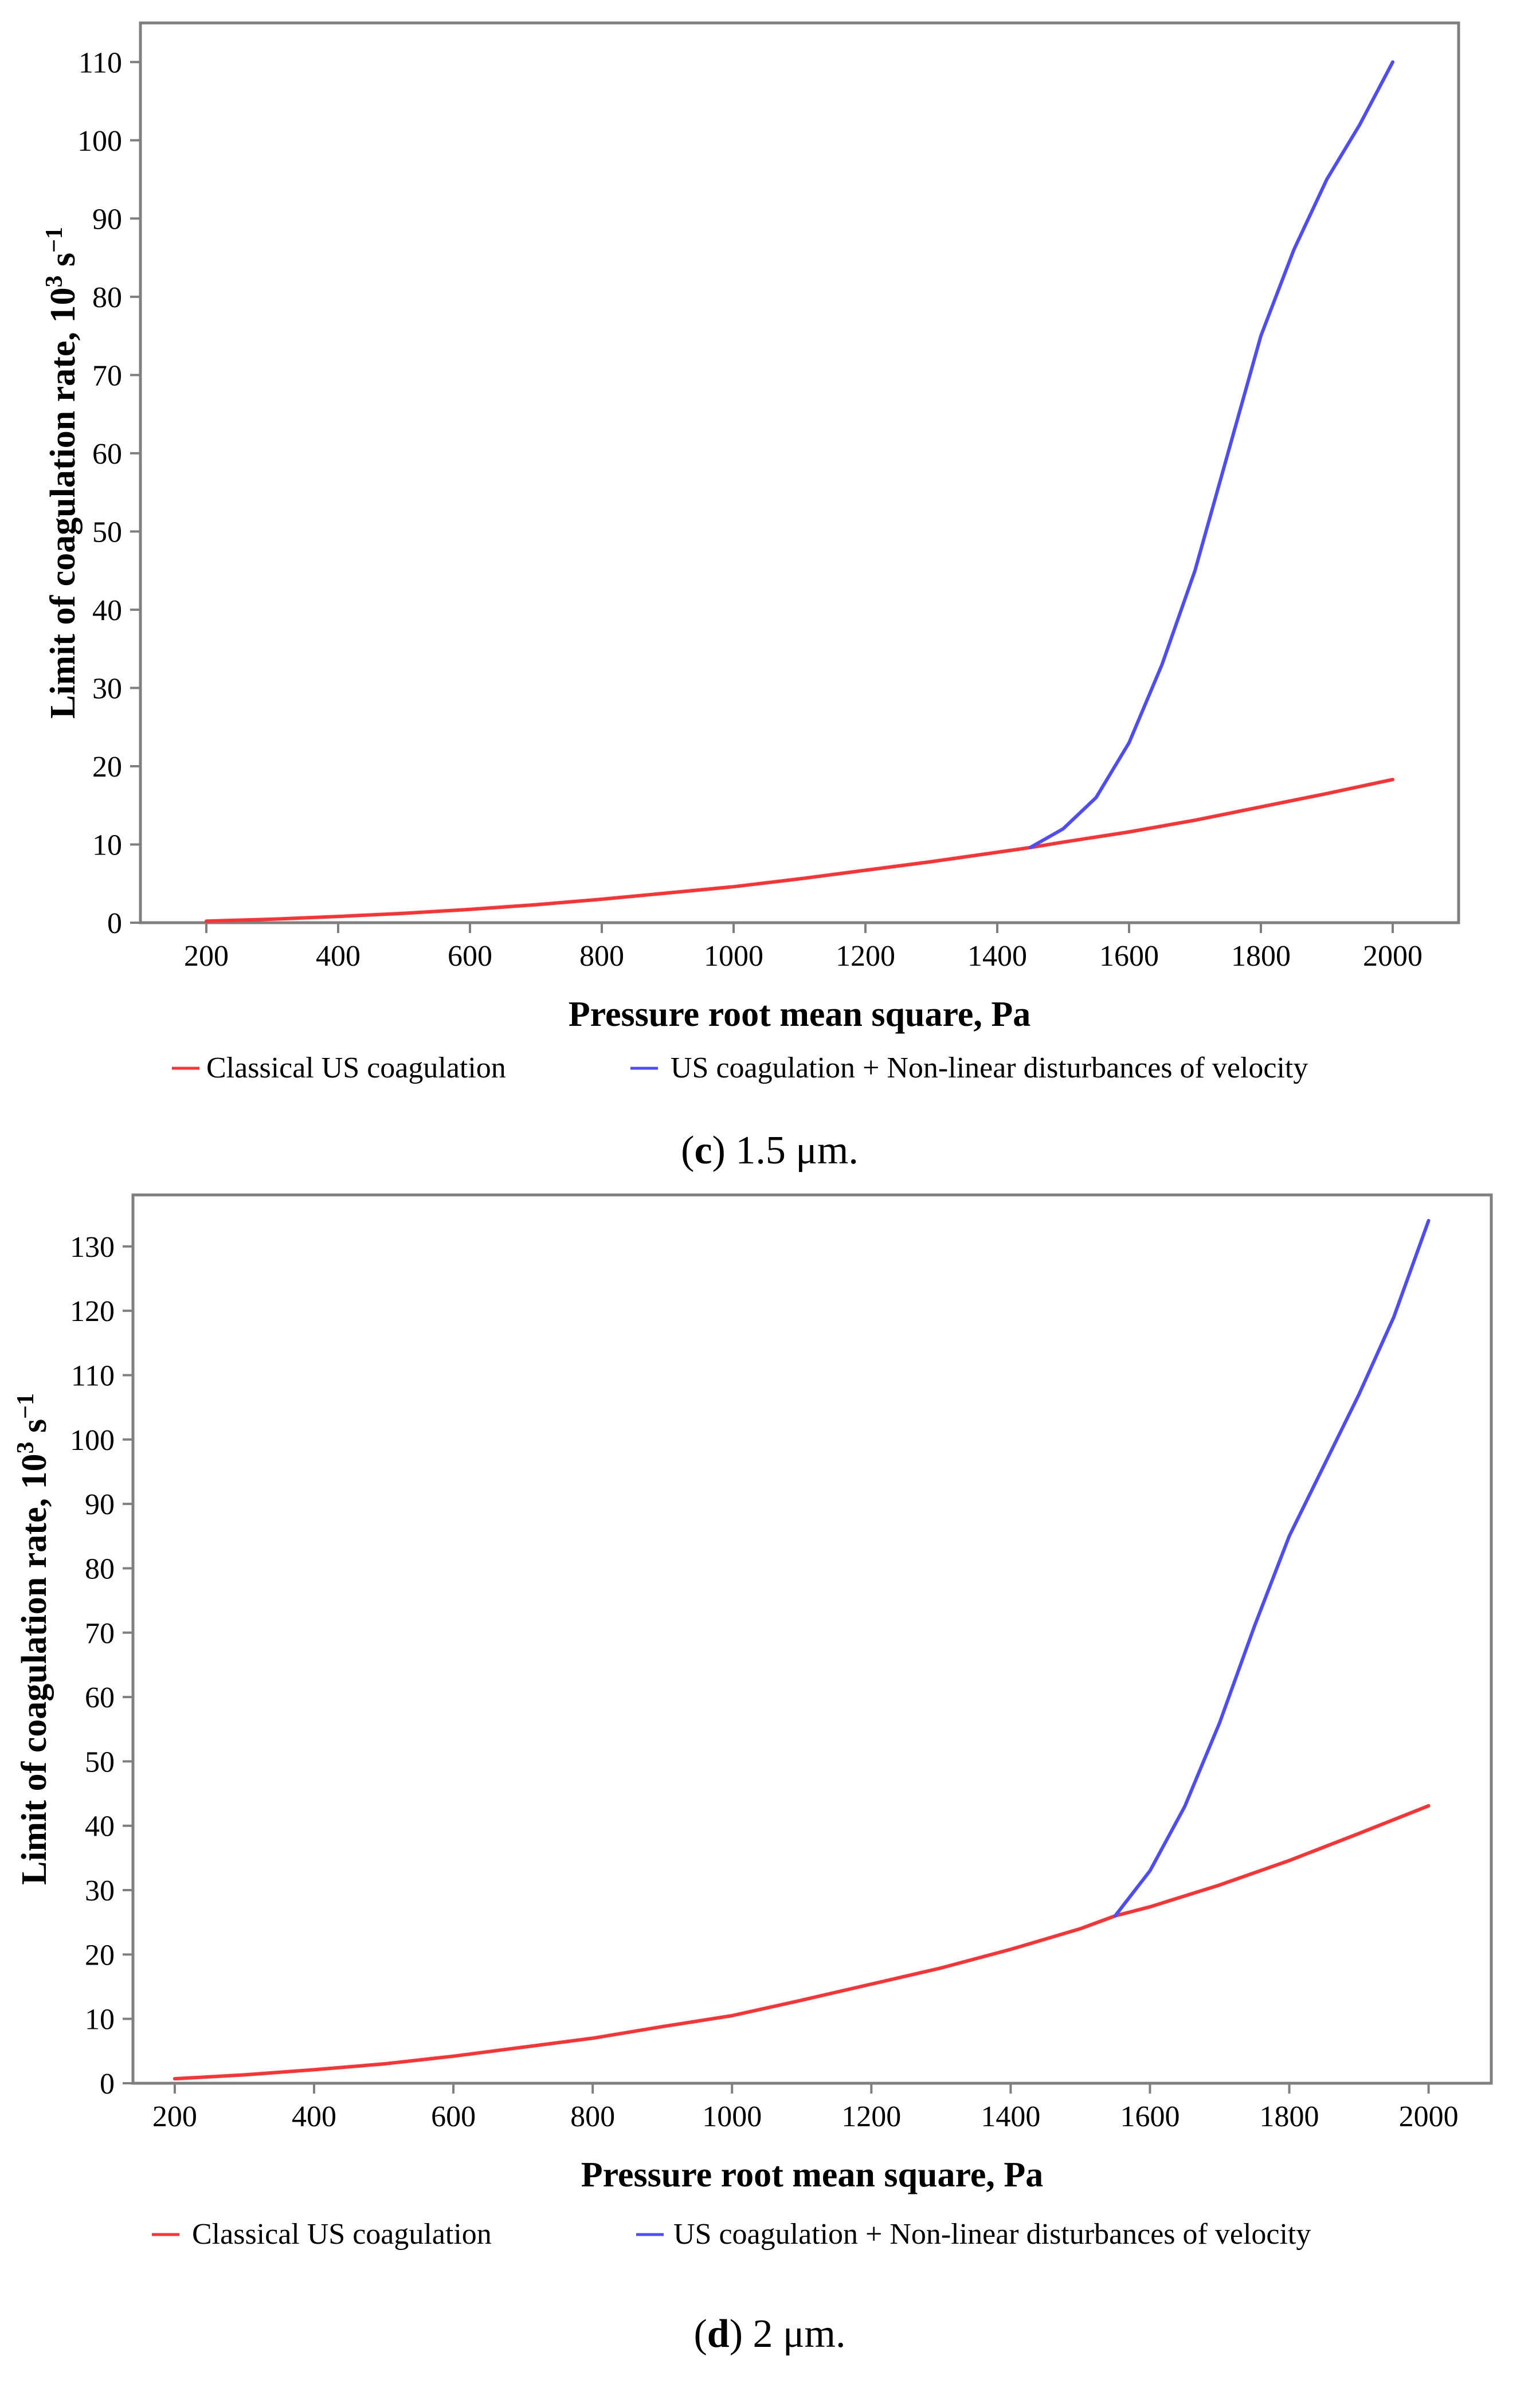 The image size is (1540, 2391). What do you see at coordinates (92, 1311) in the screenshot?
I see `y-tick-label: 120` at bounding box center [92, 1311].